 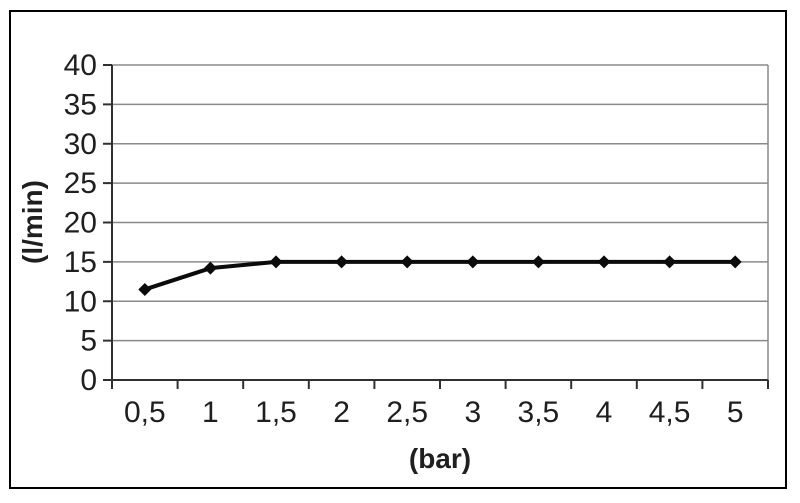 I want to click on series-line, so click(x=440, y=275).